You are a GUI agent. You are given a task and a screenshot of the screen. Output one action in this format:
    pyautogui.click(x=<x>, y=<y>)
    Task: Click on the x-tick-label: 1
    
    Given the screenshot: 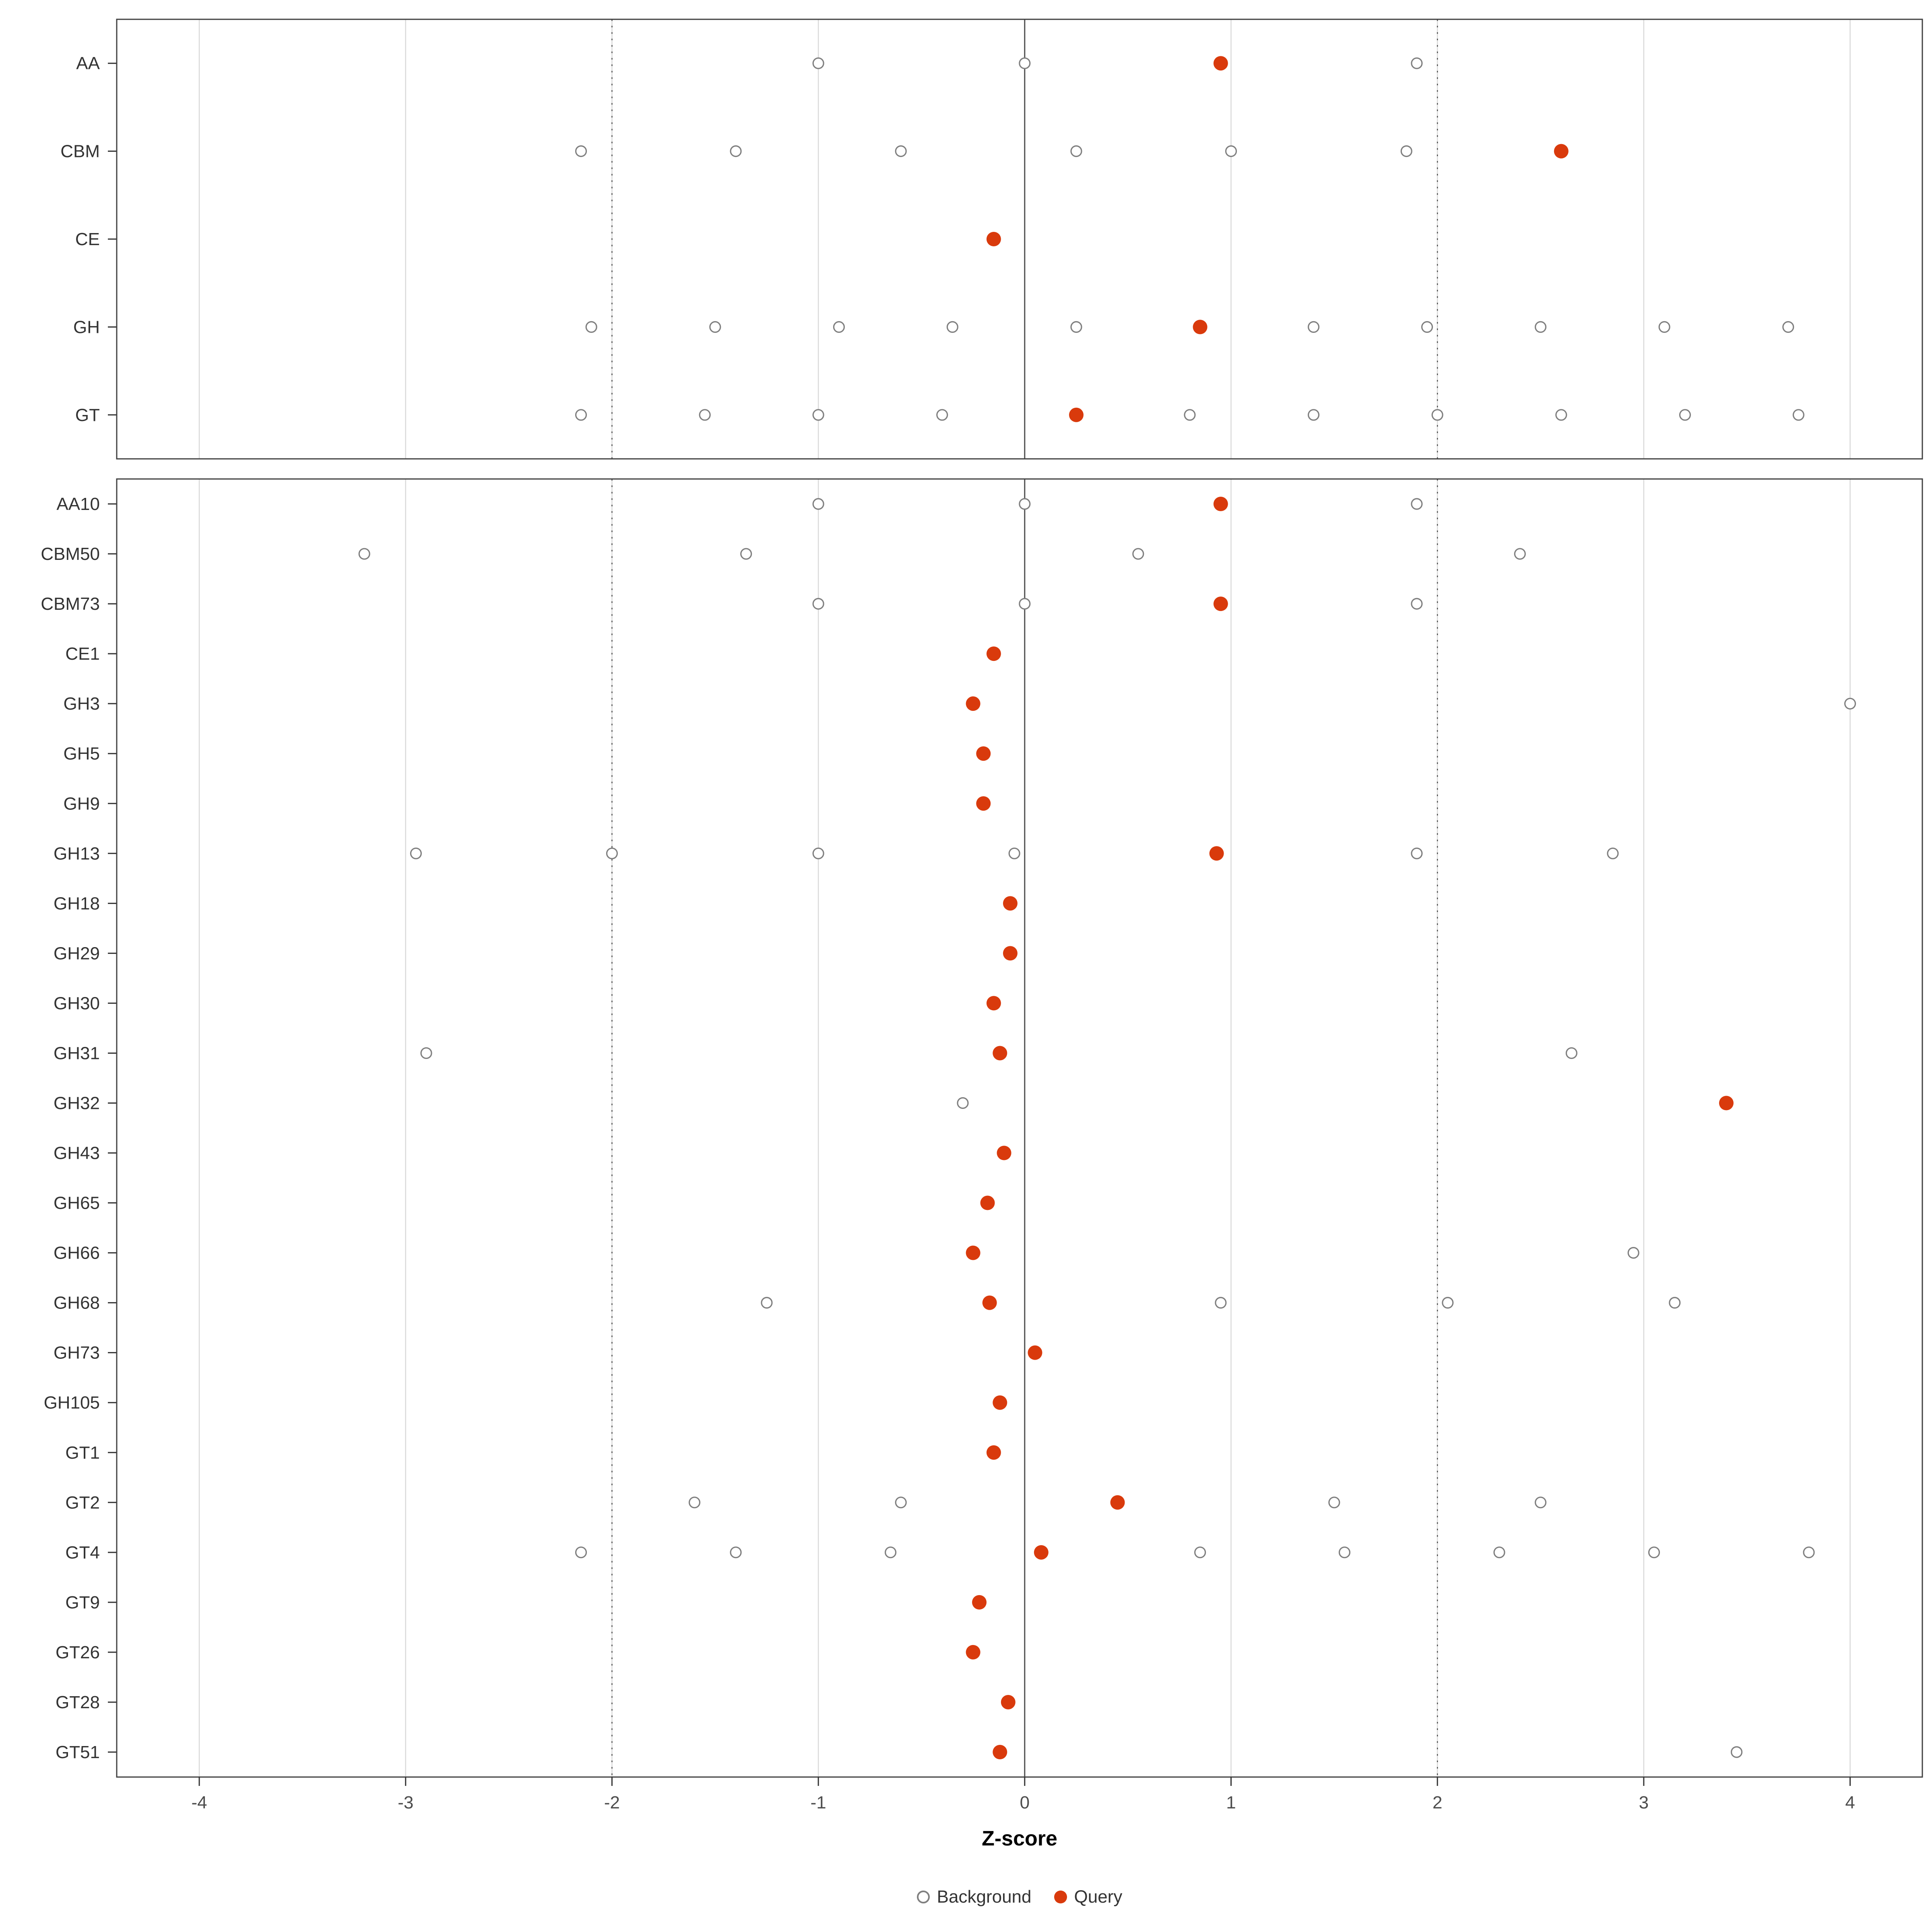 What is the action you would take?
    pyautogui.click(x=1231, y=1802)
    